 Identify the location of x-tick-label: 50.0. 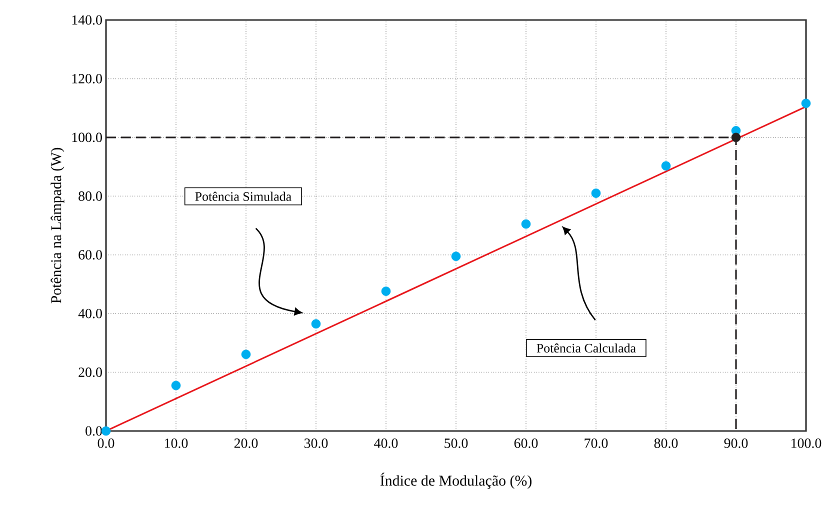
(456, 443).